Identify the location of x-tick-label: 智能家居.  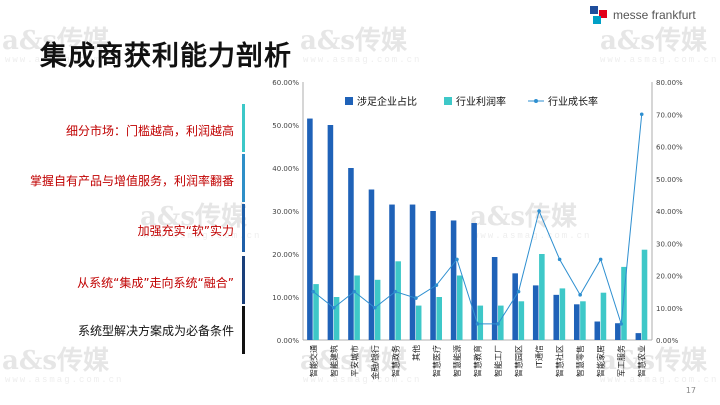
(601, 361).